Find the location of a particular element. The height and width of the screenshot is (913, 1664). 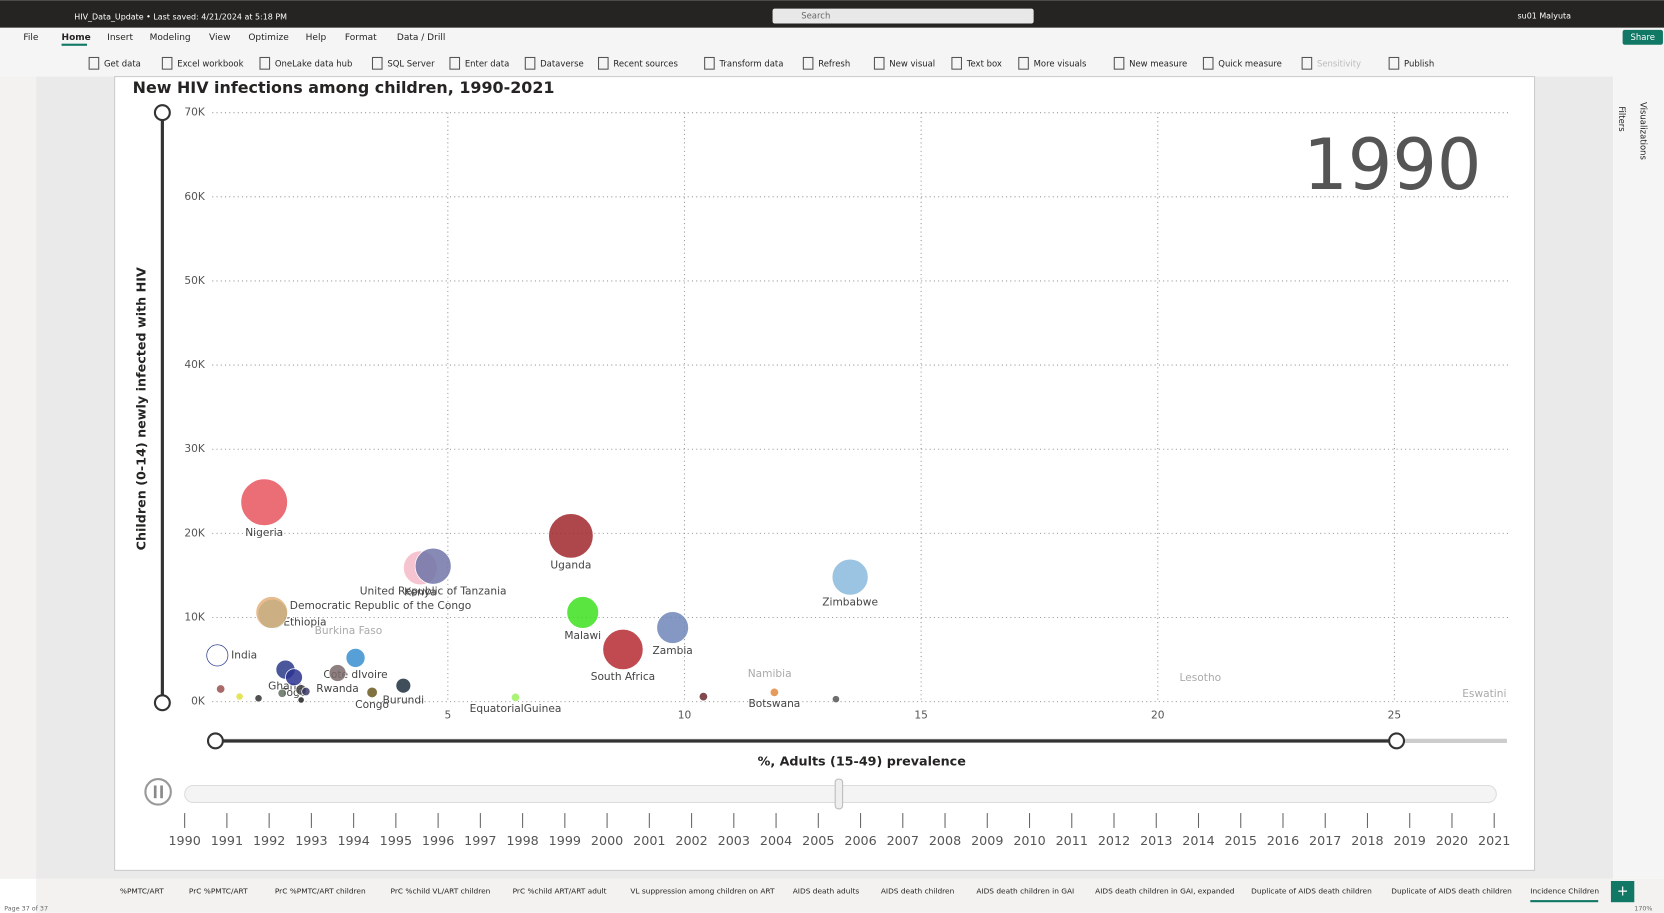

ribbon-button: OneLake data hub is located at coordinates (314, 63).